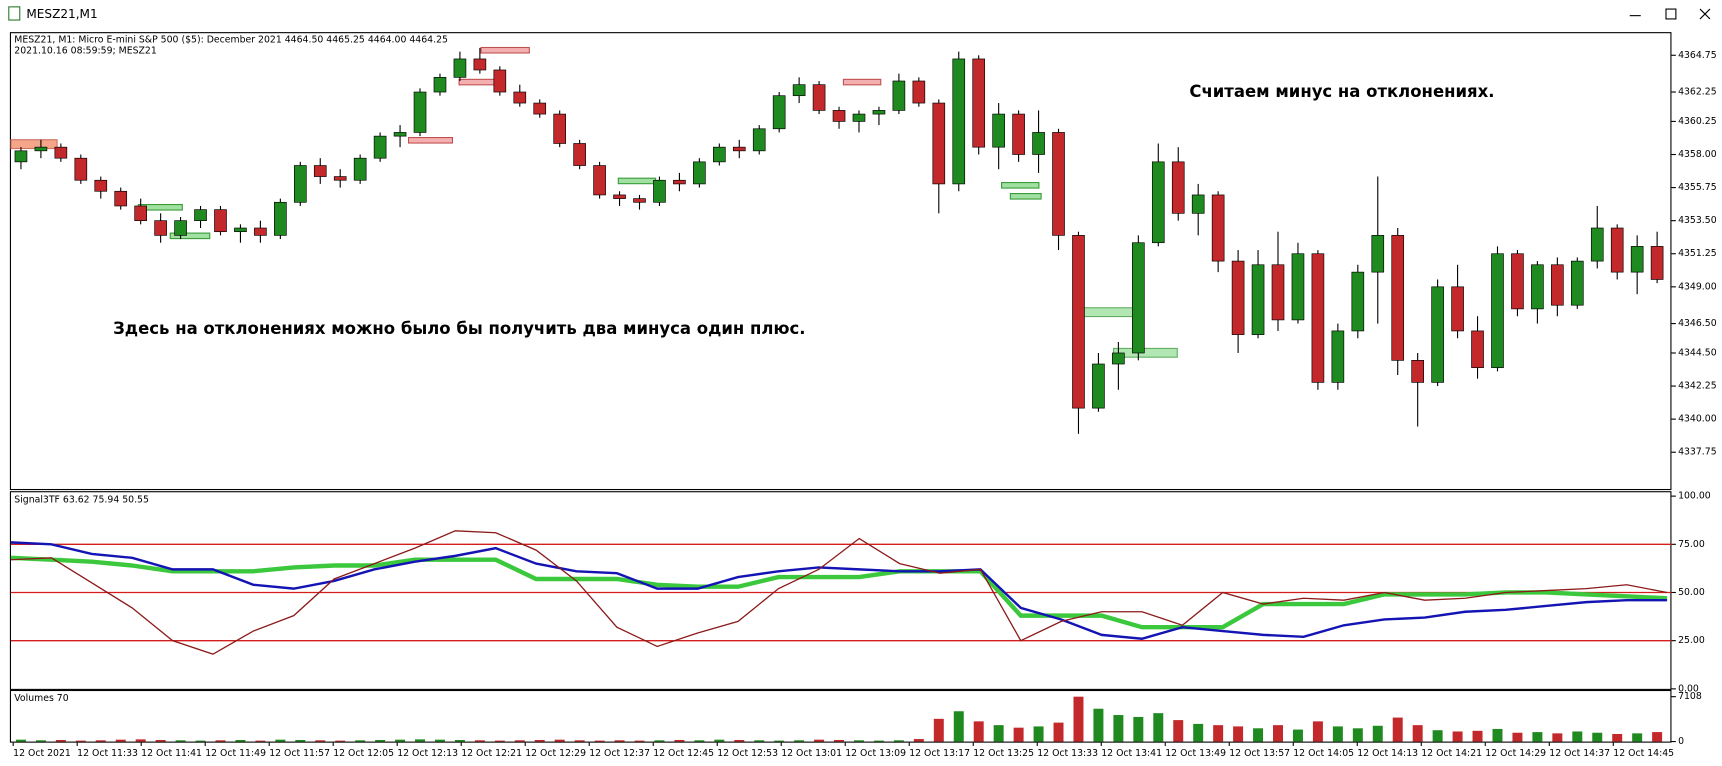  Describe the element at coordinates (1697, 55) in the screenshot. I see `y-tick-label: 4364.75` at that location.